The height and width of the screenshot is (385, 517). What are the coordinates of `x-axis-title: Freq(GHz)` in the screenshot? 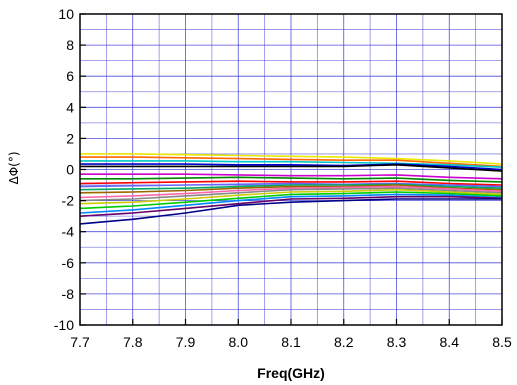 It's located at (291, 373).